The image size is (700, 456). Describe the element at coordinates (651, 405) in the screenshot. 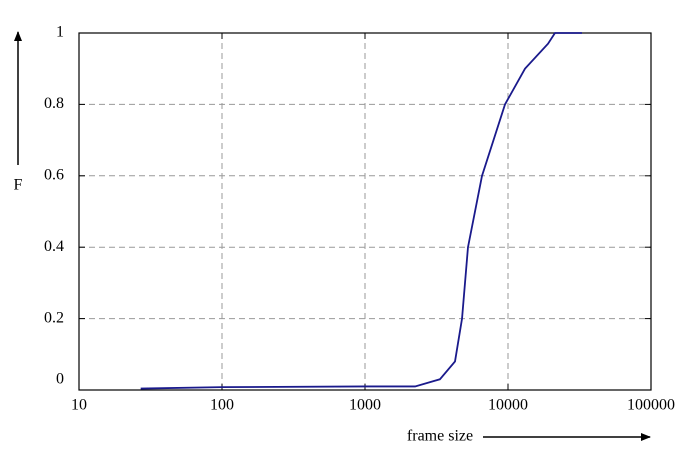

I see `x-tick-label: 100000` at that location.